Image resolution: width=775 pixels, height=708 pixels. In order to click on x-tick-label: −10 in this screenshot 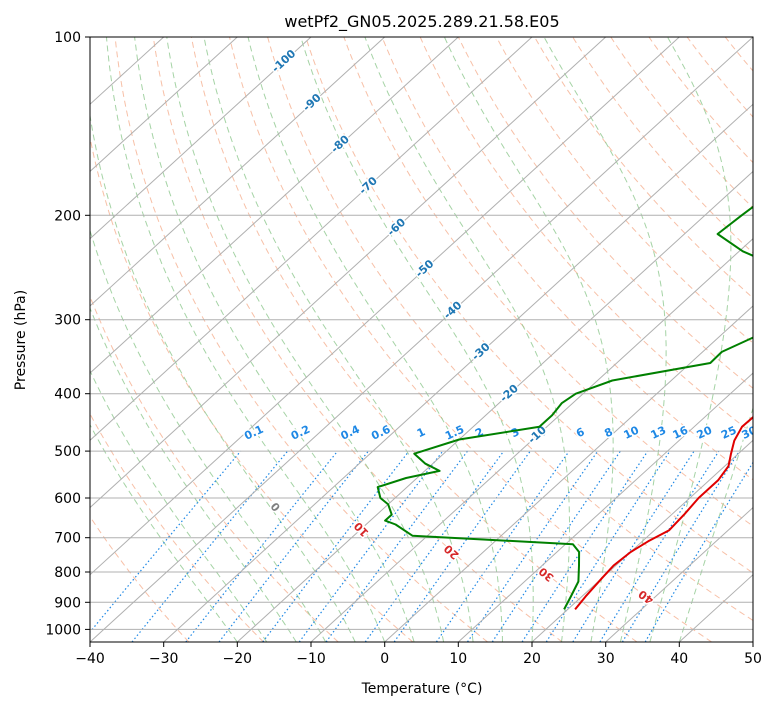, I will do `click(311, 659)`.